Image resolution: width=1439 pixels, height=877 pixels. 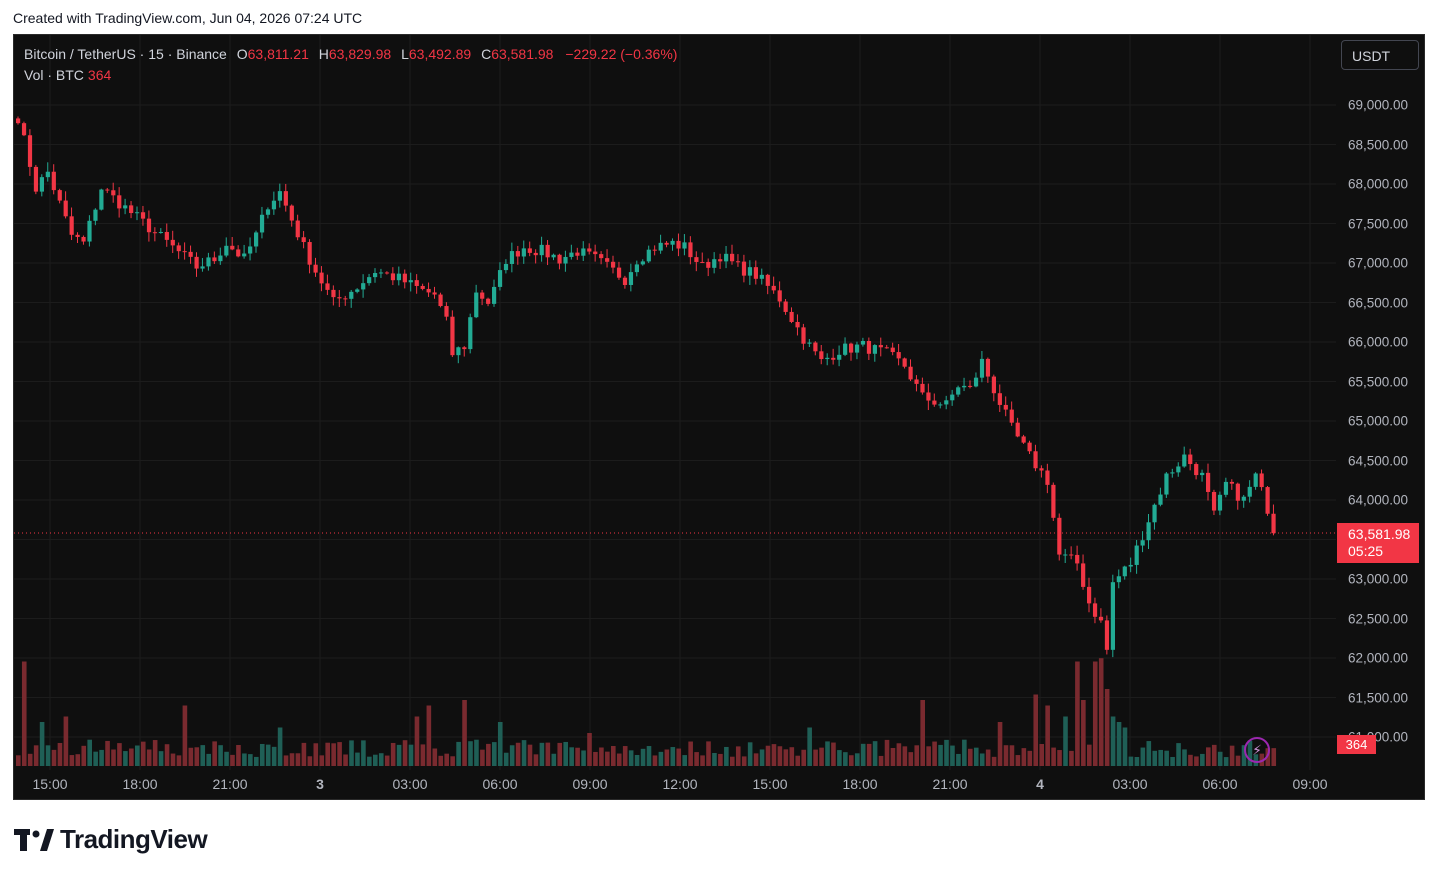 What do you see at coordinates (1040, 784) in the screenshot?
I see `time-axis-tick: 4` at bounding box center [1040, 784].